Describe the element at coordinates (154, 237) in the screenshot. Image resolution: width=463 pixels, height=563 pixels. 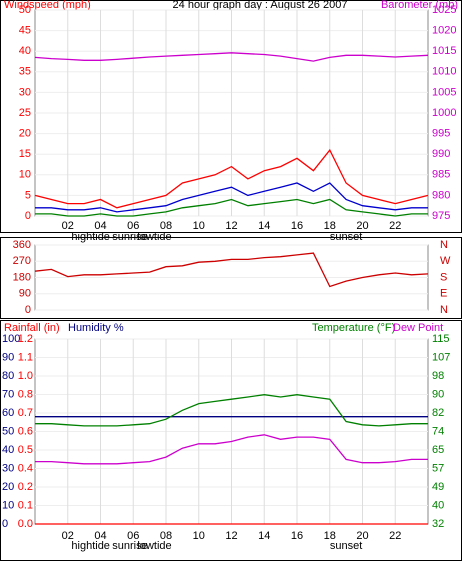
I see `annotation: lowtide` at that location.